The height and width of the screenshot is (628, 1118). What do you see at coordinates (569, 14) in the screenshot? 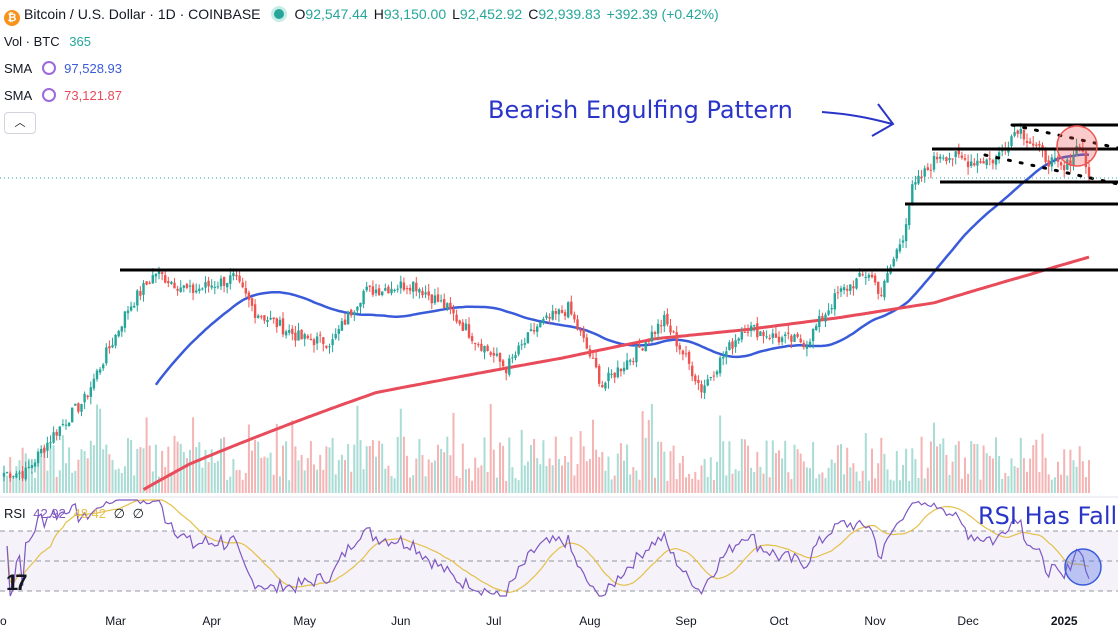
I see `ohlc-close-value: 92,939.83` at bounding box center [569, 14].